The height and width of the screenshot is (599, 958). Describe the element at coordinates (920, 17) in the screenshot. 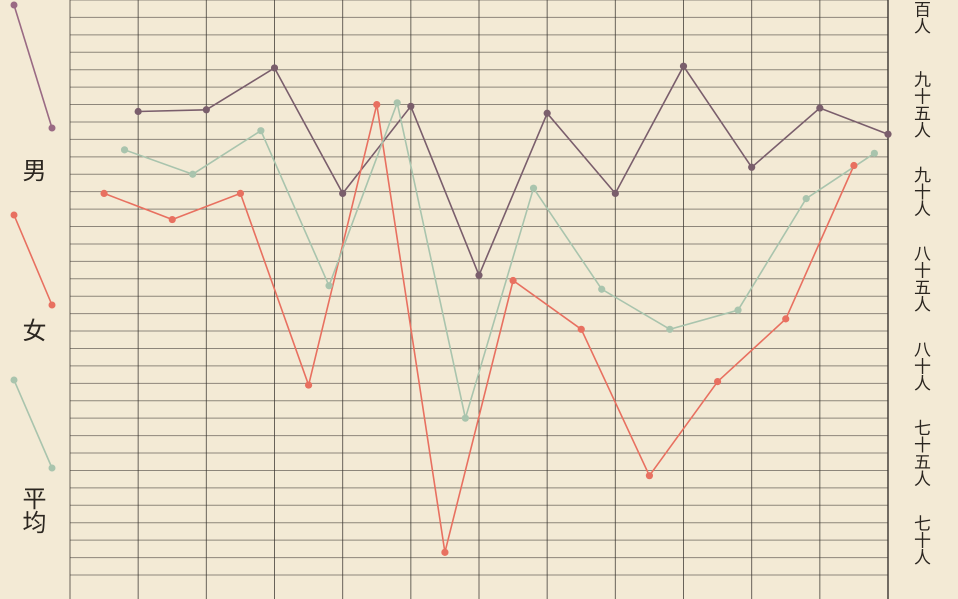

I see `y-tick-label: 百人` at that location.